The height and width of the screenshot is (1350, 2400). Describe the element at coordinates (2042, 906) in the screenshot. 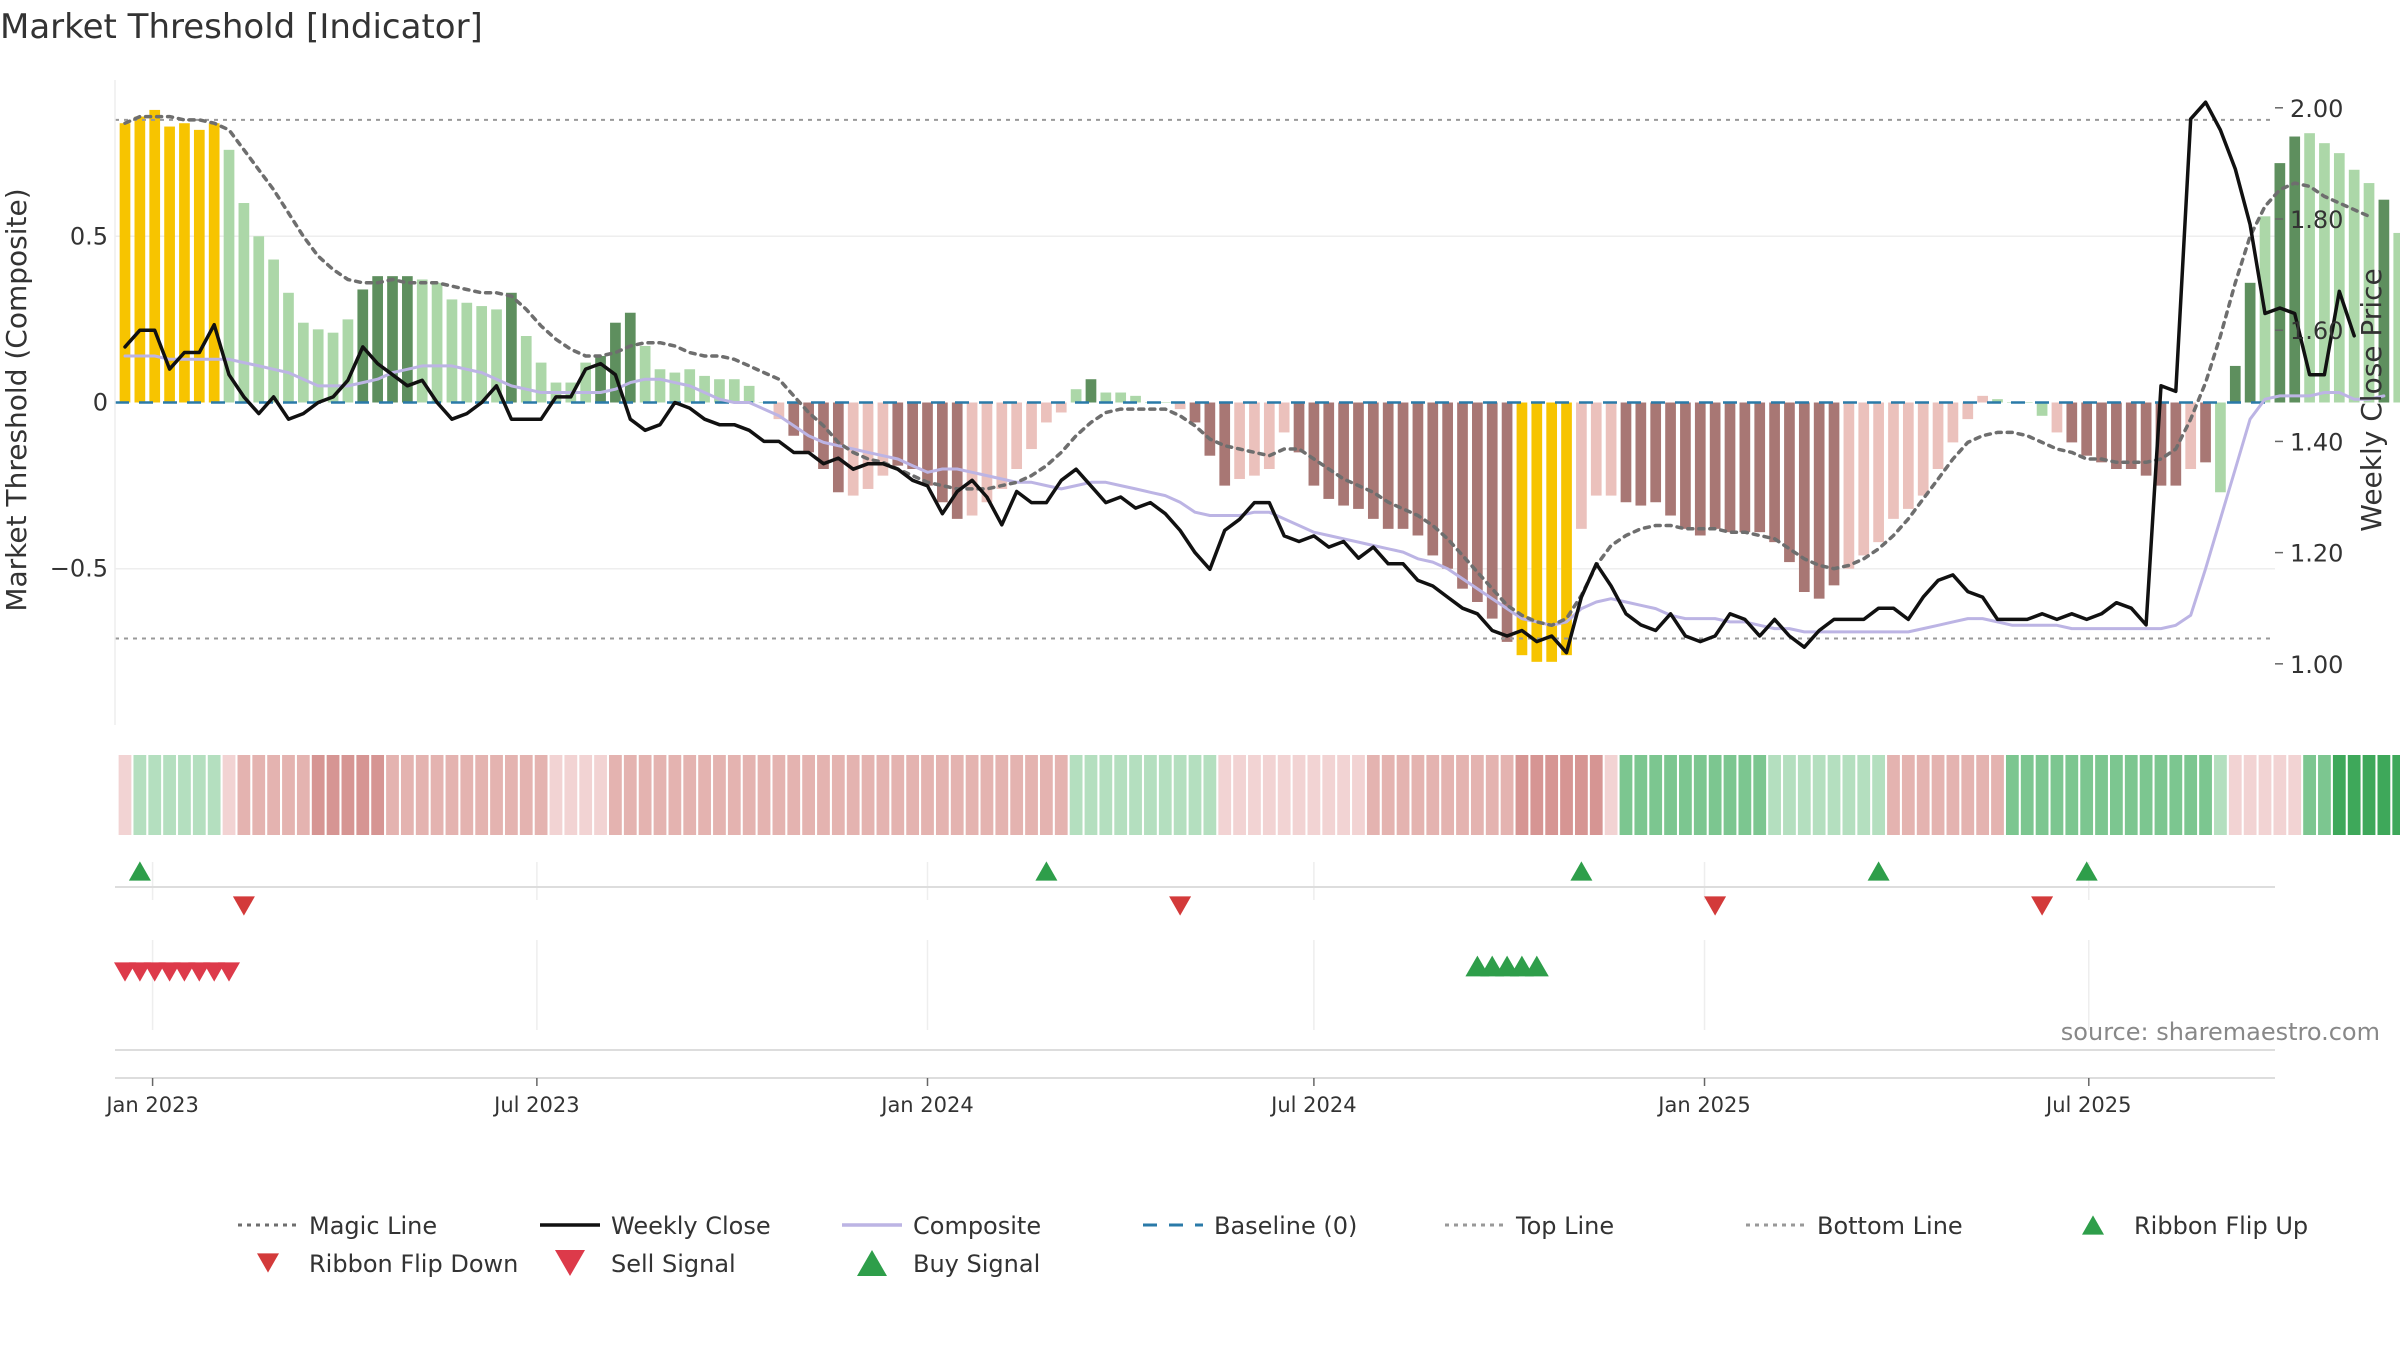

I see `ribbon-flip-down-marker` at that location.